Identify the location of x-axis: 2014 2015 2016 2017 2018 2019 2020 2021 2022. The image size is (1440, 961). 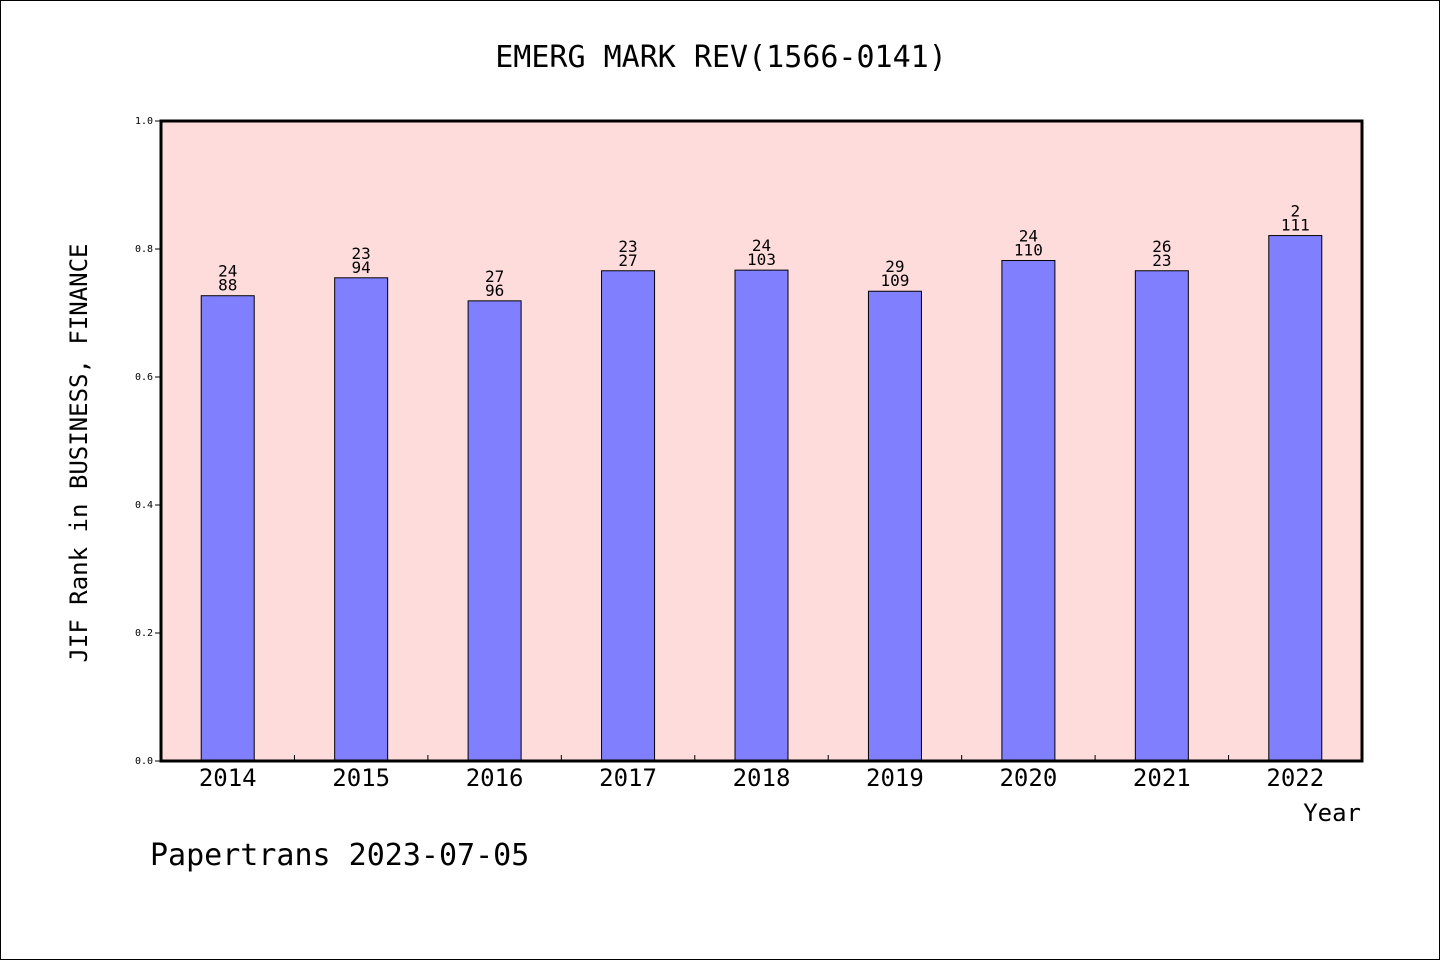
(761, 773).